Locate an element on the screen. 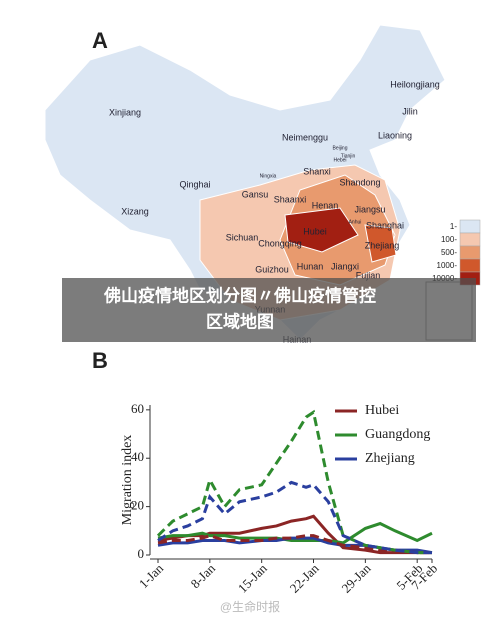  province-label: Tianjin is located at coordinates (348, 156).